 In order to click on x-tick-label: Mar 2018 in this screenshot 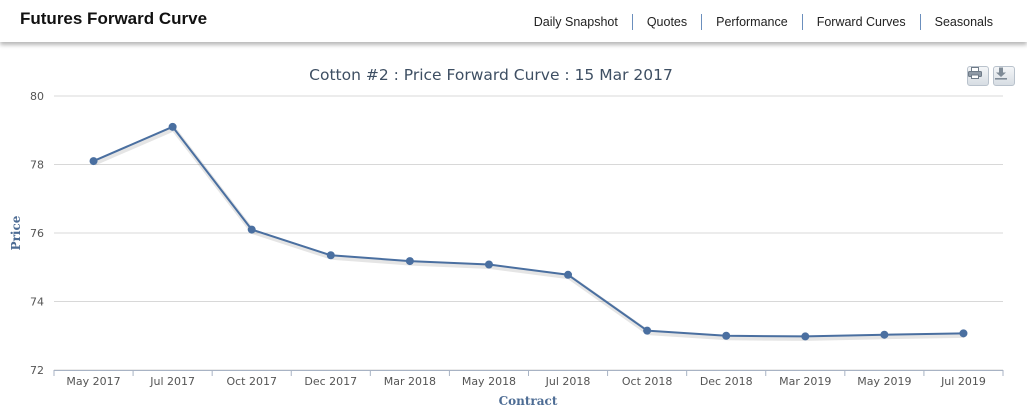, I will do `click(410, 381)`.